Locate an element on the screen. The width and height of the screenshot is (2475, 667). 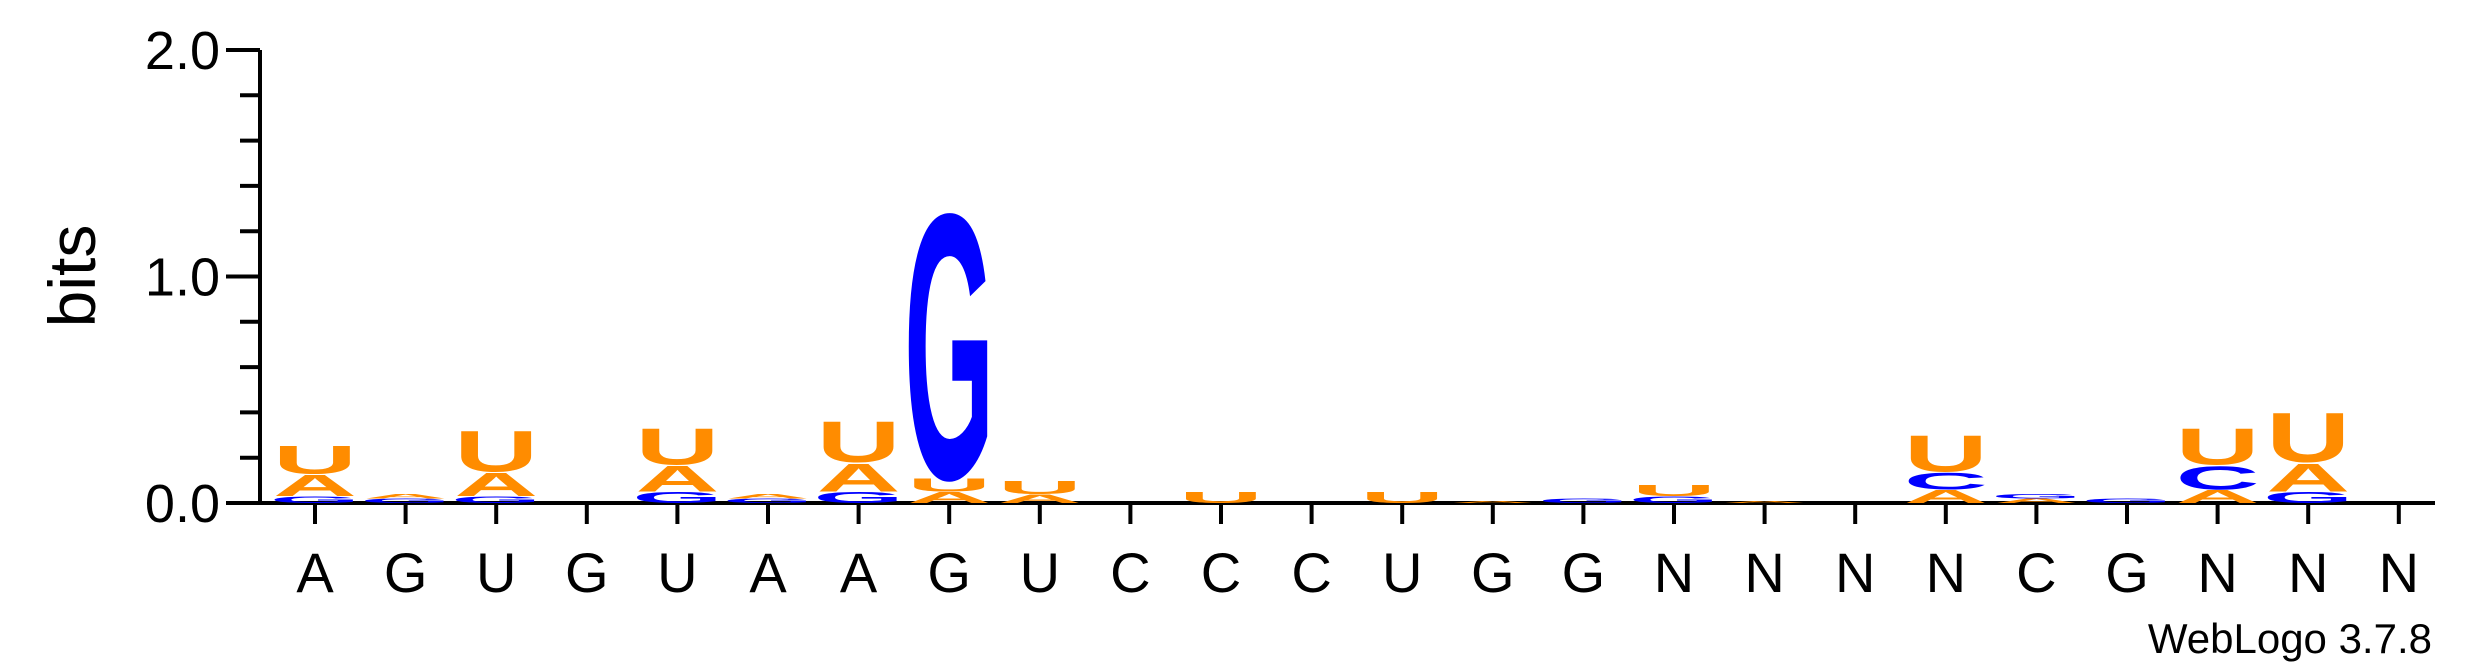
y-axis-ticks: 0.0 1.0 2.0 is located at coordinates (202, 277).